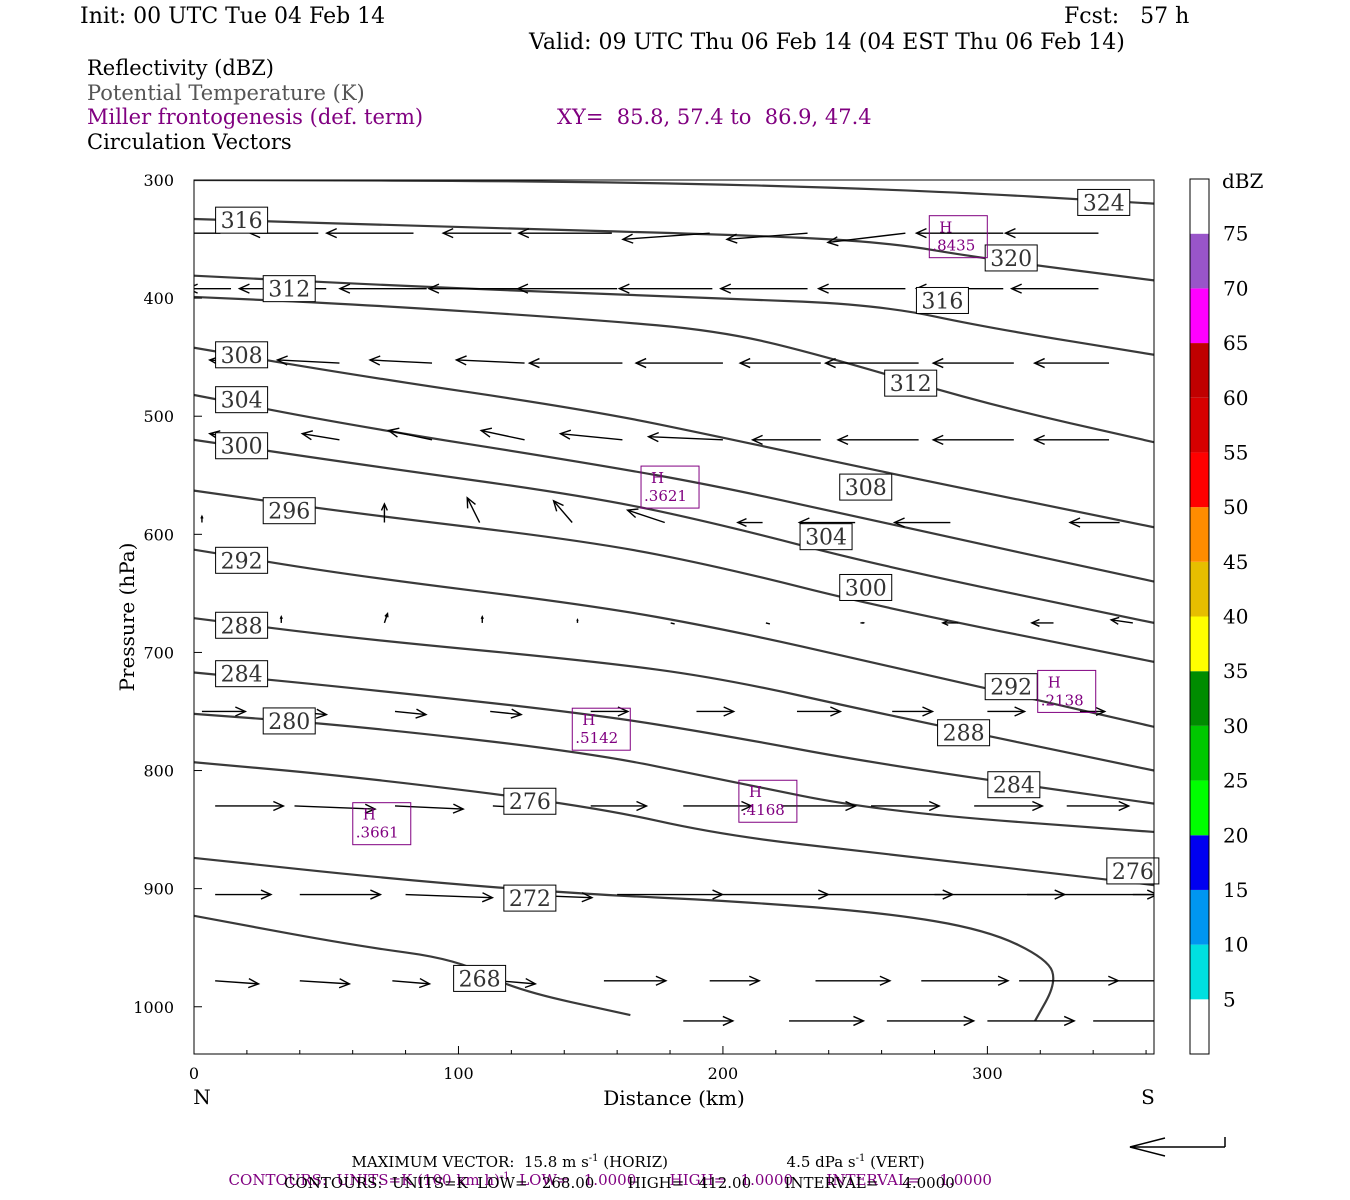 The image size is (1350, 1200). What do you see at coordinates (1235, 890) in the screenshot?
I see `colorbar-level: 15` at bounding box center [1235, 890].